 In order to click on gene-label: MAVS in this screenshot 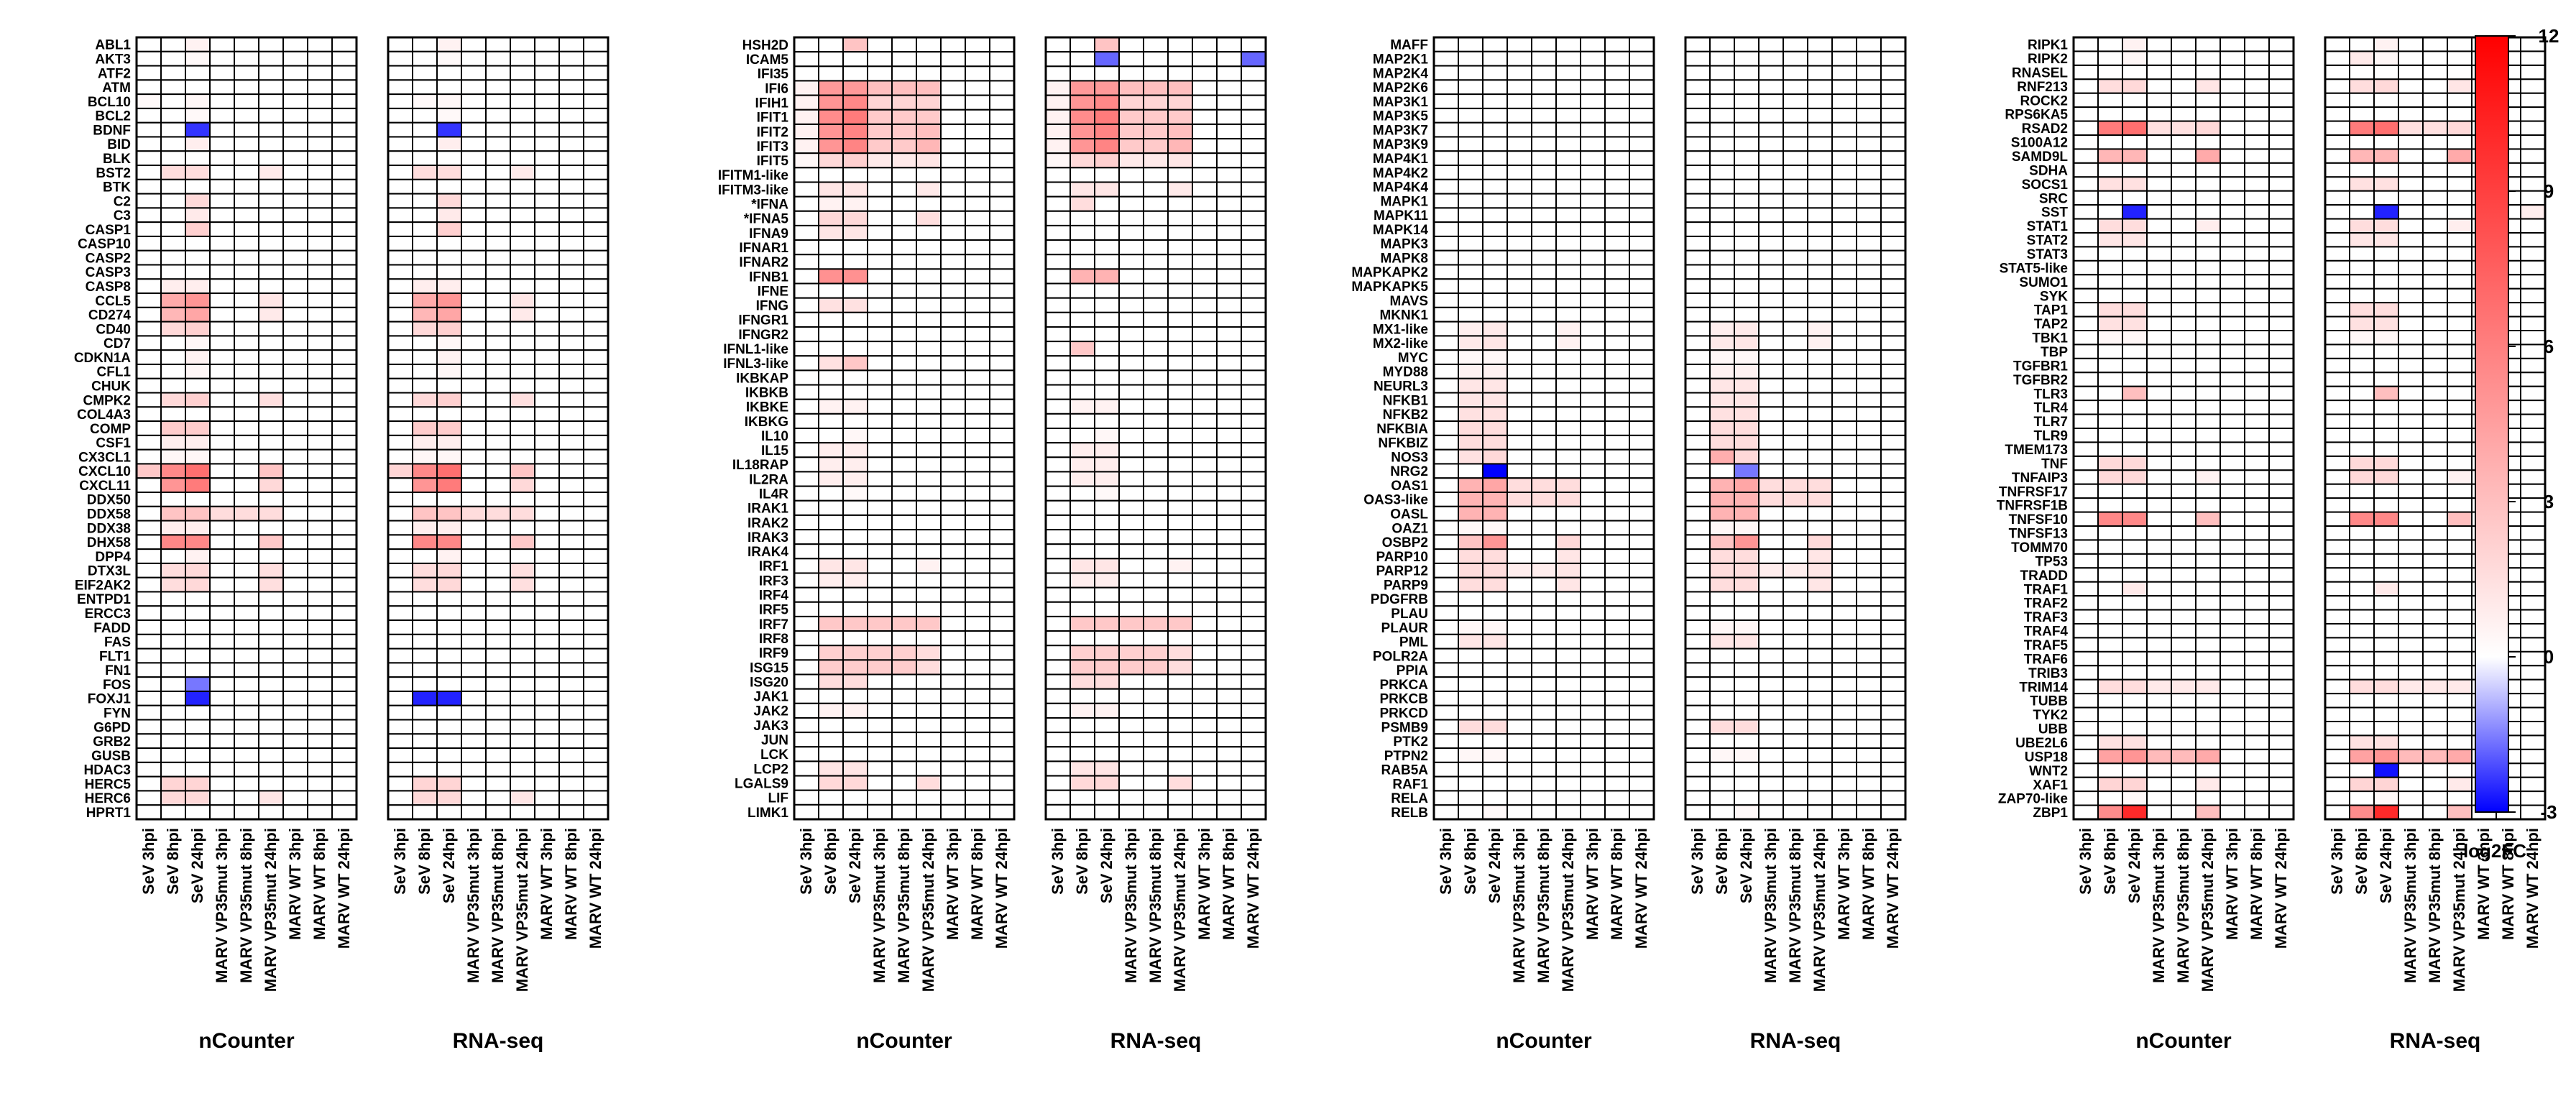, I will do `click(1409, 301)`.